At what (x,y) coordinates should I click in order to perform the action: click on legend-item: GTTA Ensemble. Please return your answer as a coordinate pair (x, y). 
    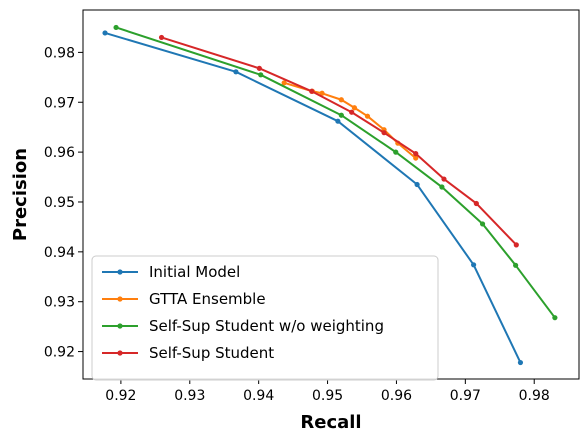
    Looking at the image, I should click on (184, 299).